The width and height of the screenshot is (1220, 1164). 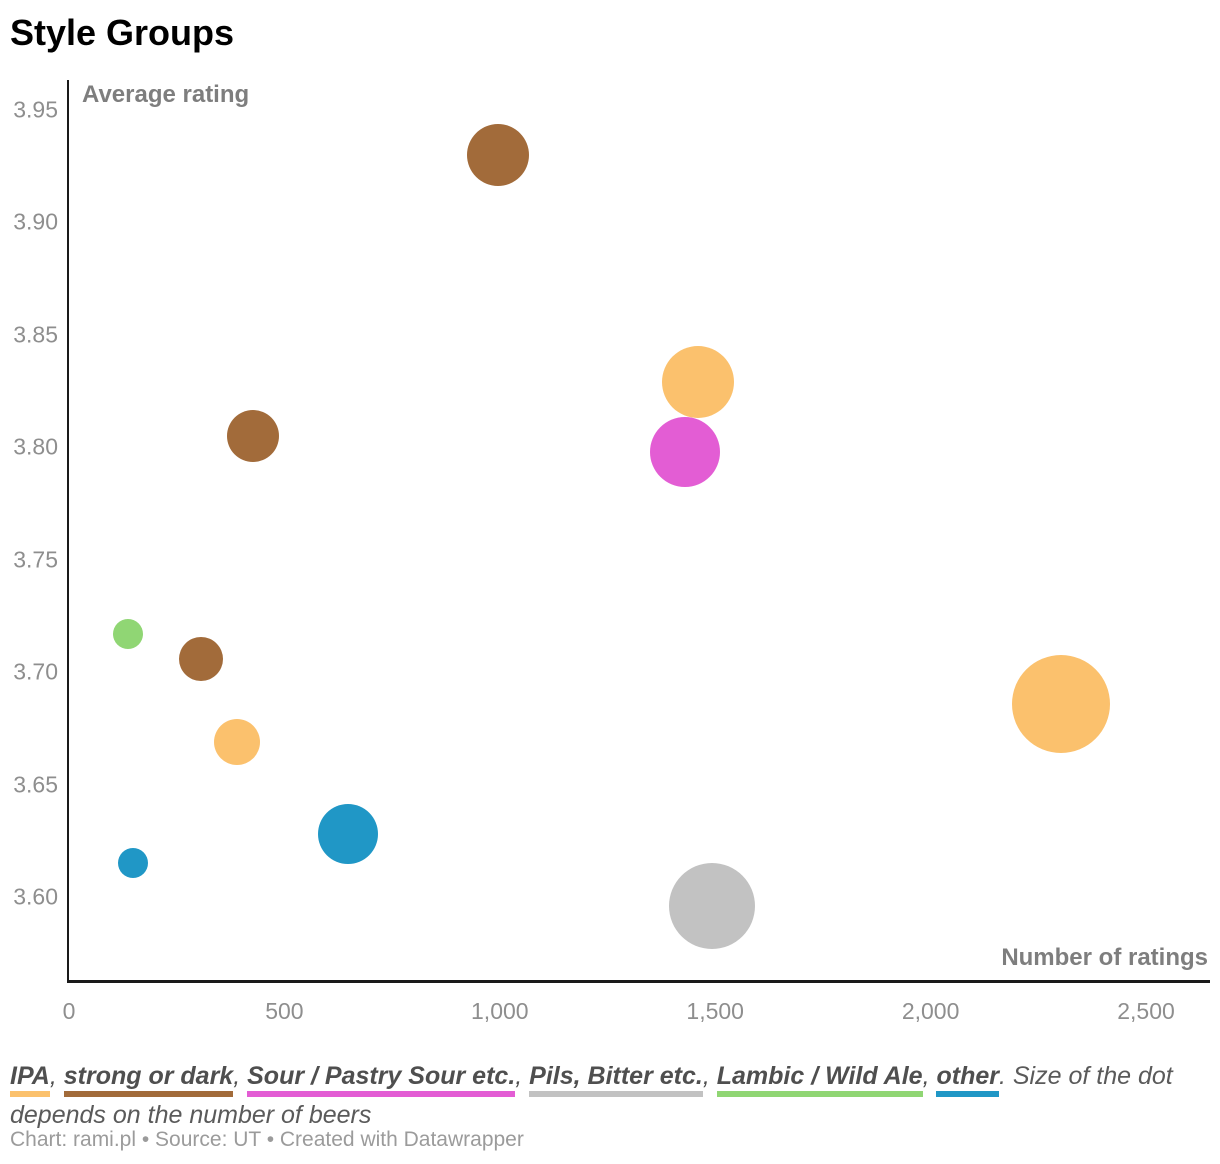 What do you see at coordinates (819, 1080) in the screenshot?
I see `legend-item: Lambic / Wild Ale` at bounding box center [819, 1080].